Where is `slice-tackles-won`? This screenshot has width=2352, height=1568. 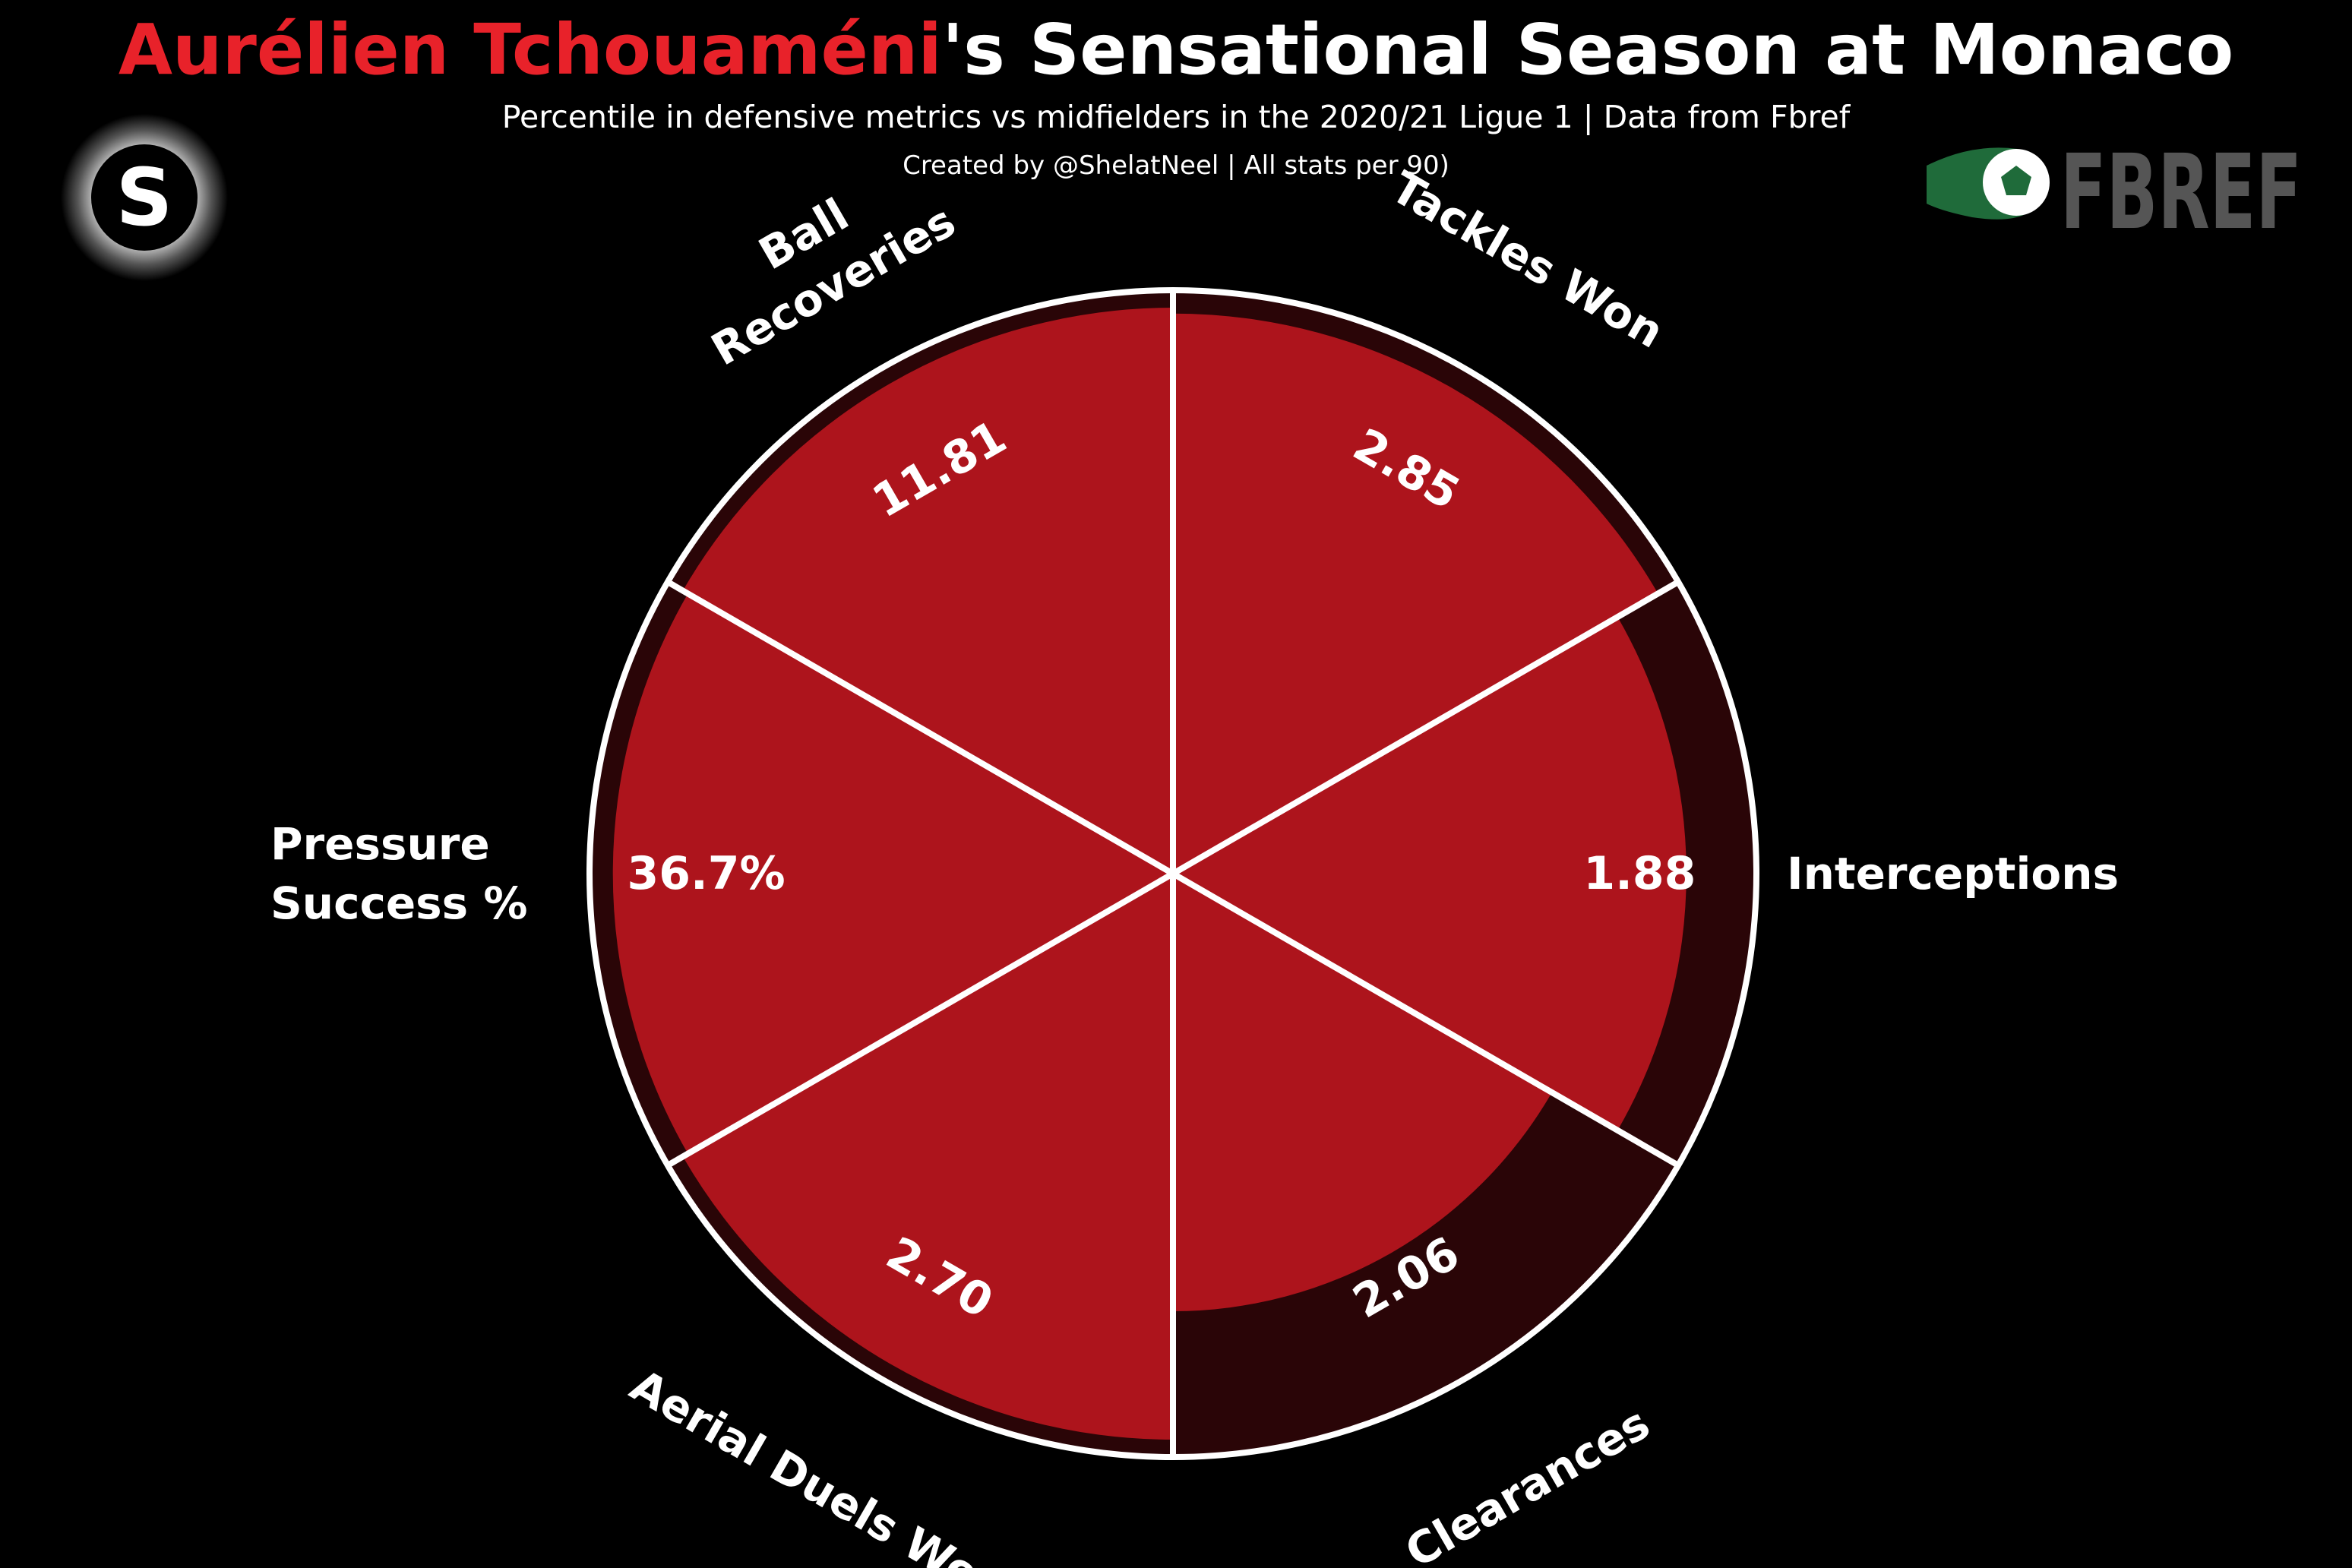
slice-tackles-won is located at coordinates (1416, 593).